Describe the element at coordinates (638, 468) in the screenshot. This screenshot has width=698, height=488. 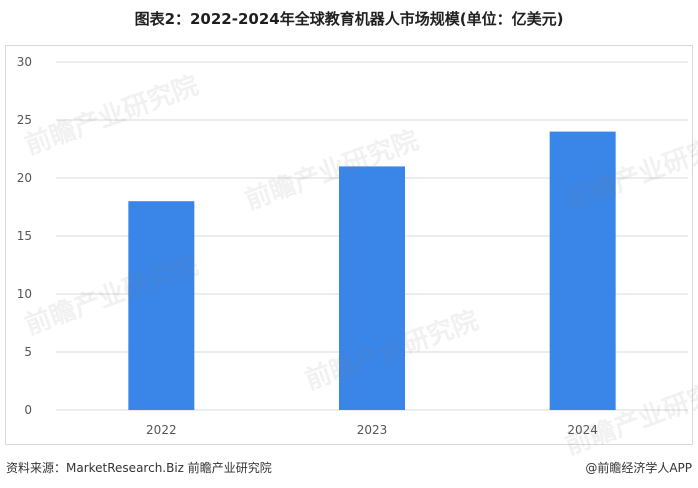
I see `credit-note: @前瞻经济学人APP` at that location.